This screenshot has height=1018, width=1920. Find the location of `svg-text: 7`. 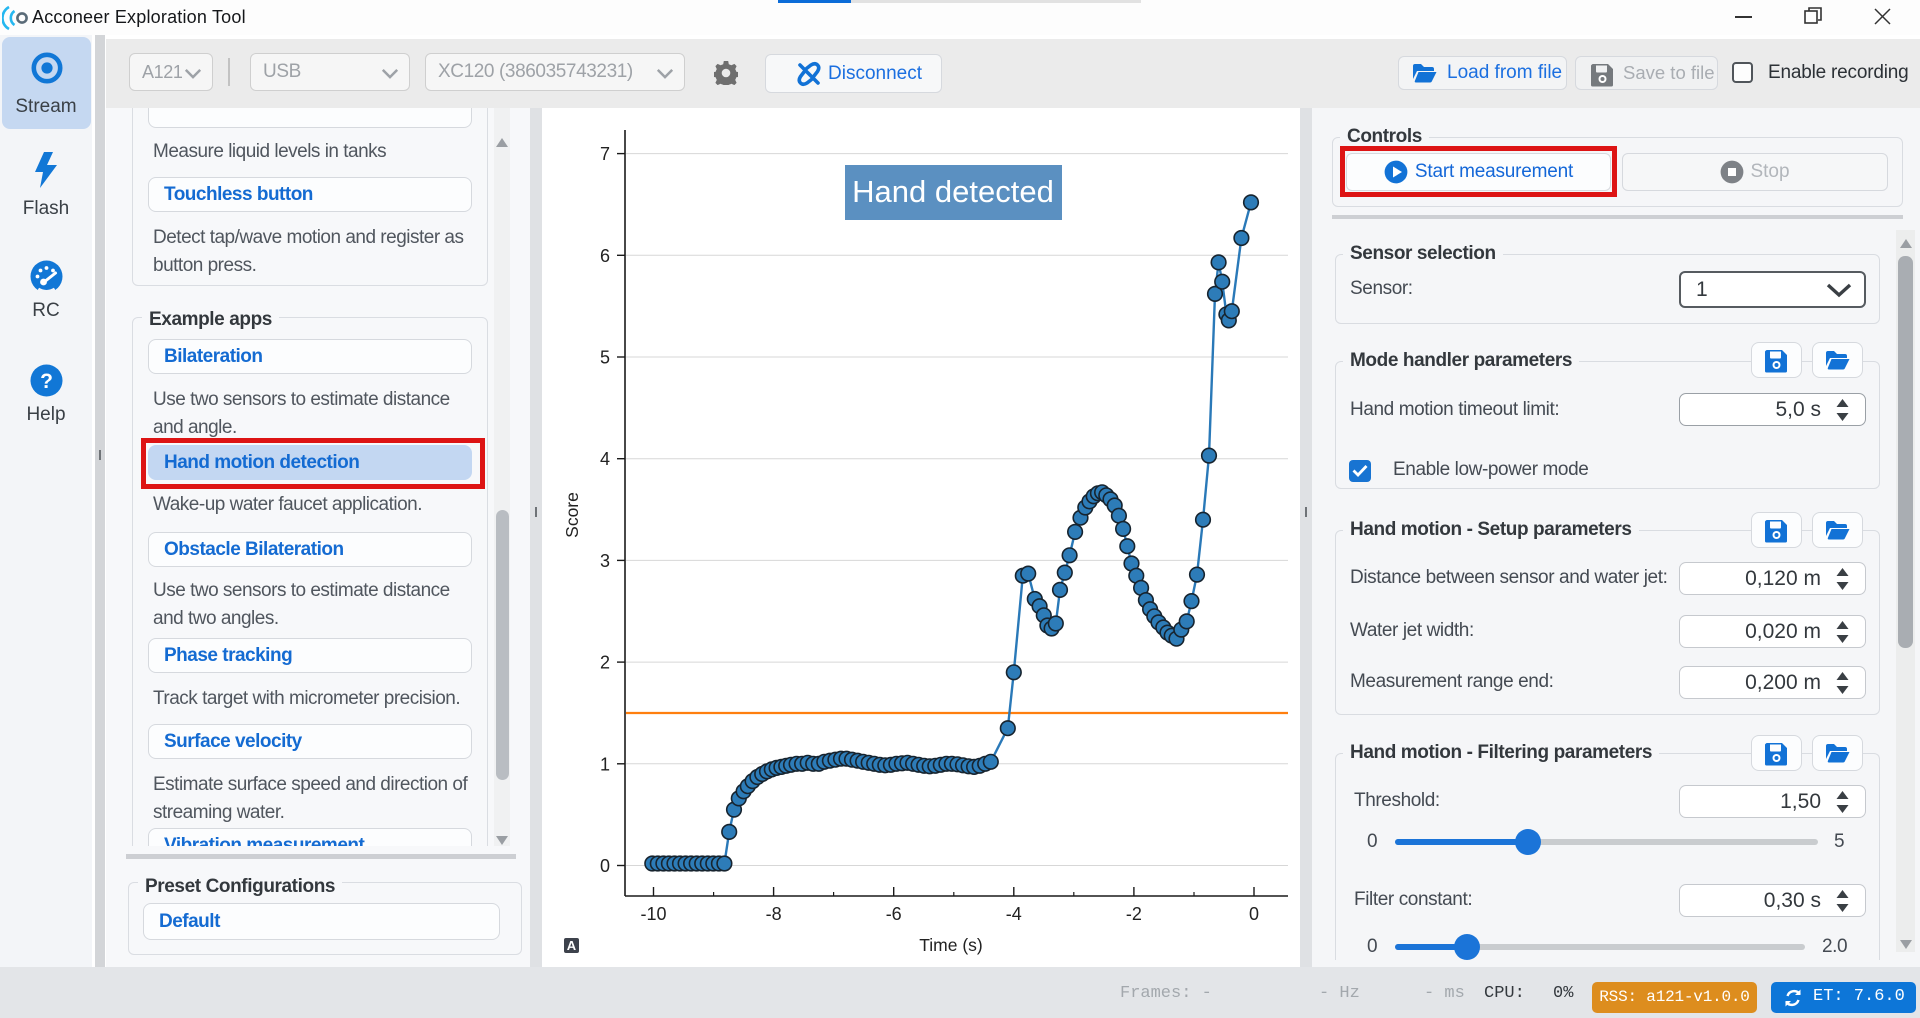

svg-text: 7 is located at coordinates (605, 154).